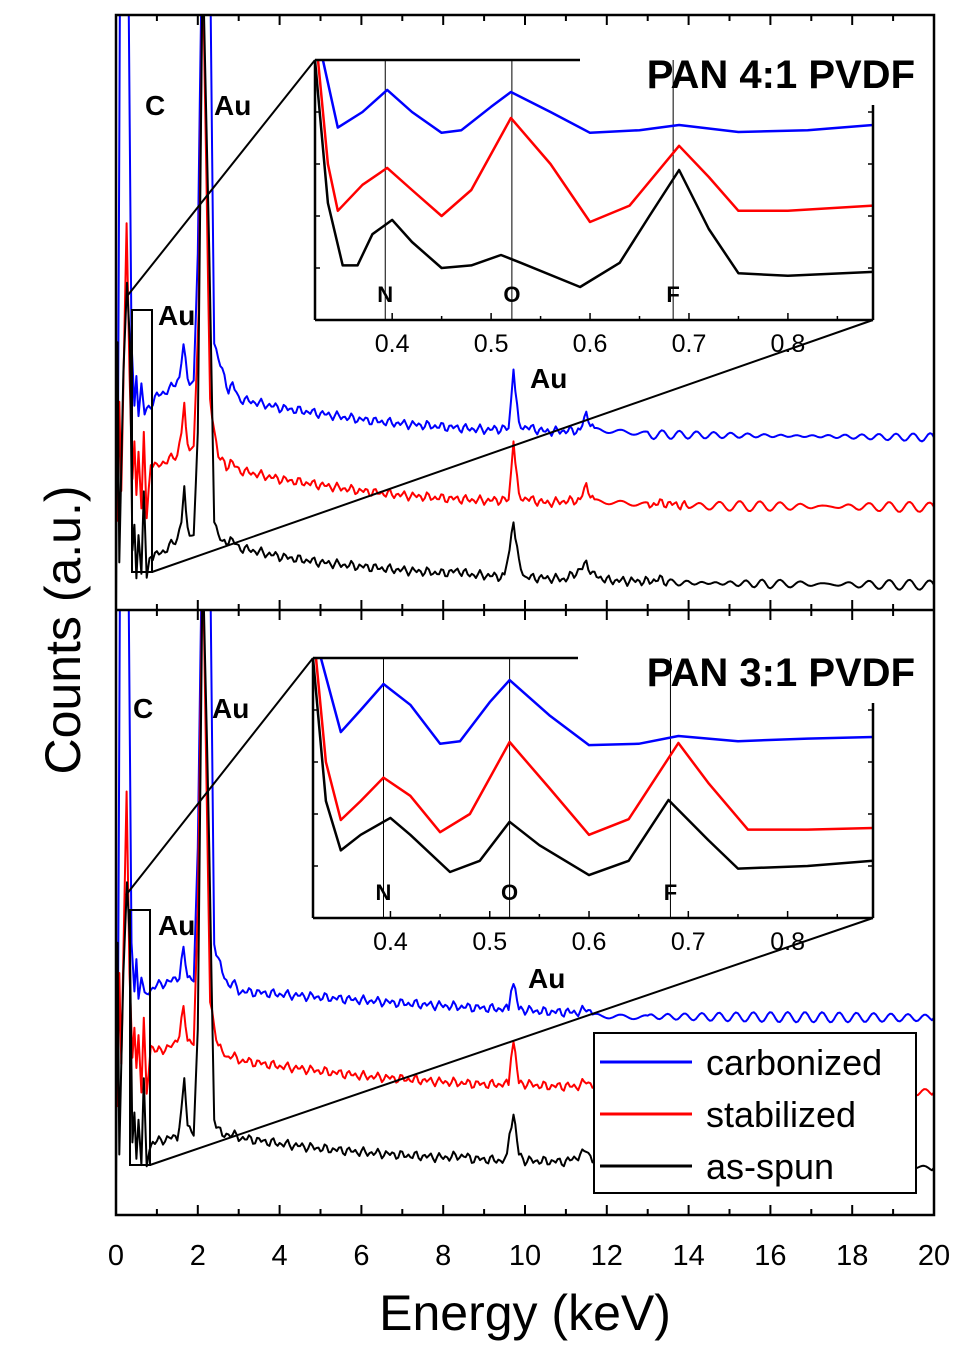  Describe the element at coordinates (443, 1256) in the screenshot. I see `x-tick-label: 8` at that location.